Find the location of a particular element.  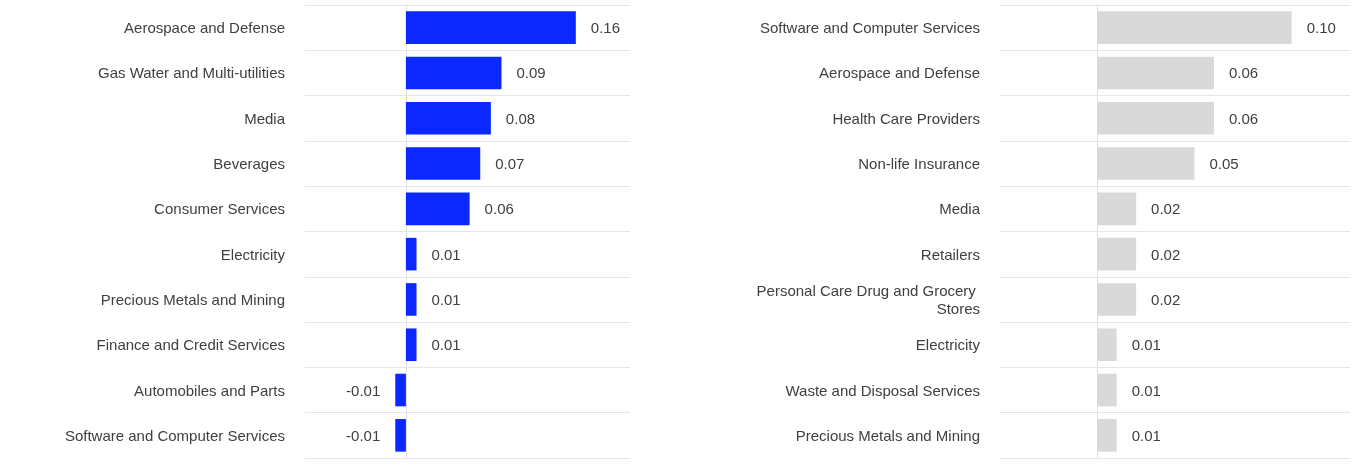

y-tick-label: Waste and Disposal Services is located at coordinates (882, 390).